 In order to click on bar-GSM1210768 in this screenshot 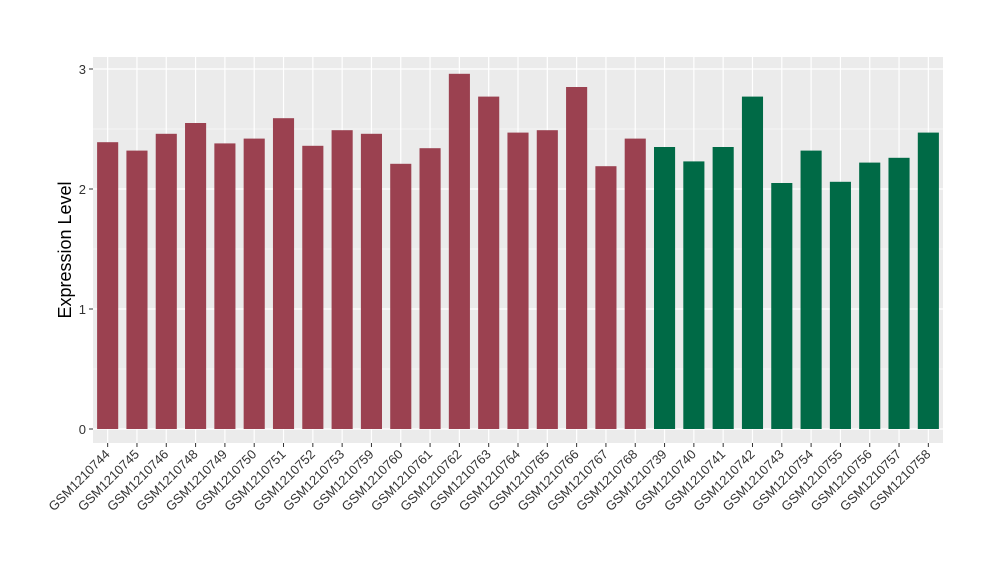, I will do `click(635, 283)`.